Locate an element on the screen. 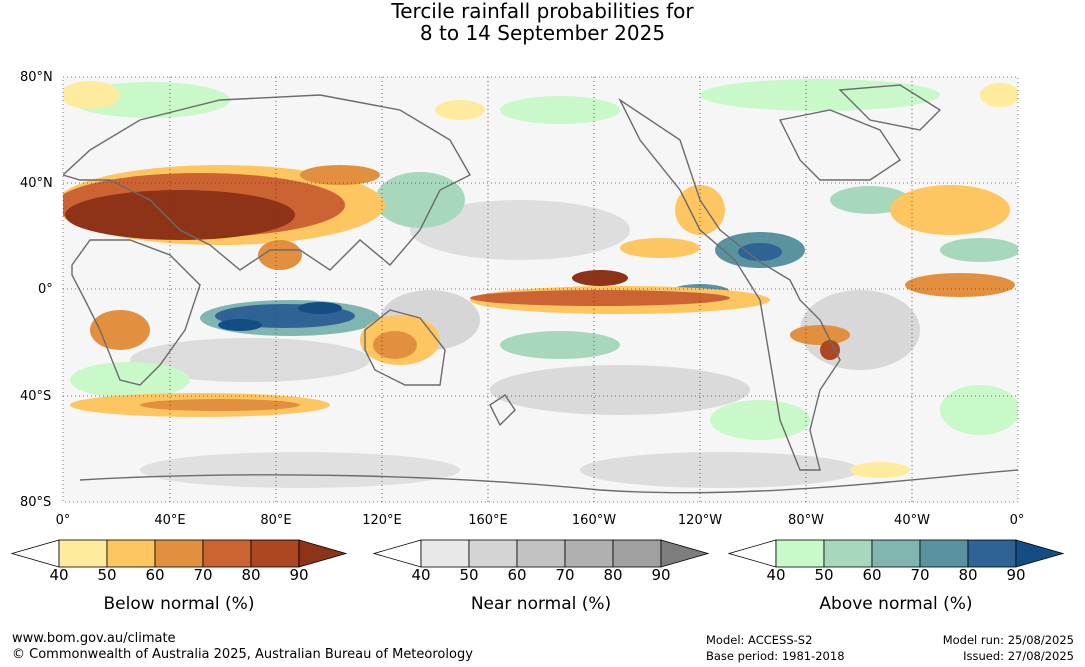 The image size is (1085, 667). near-colorbar-over-triangle is located at coordinates (685, 553).